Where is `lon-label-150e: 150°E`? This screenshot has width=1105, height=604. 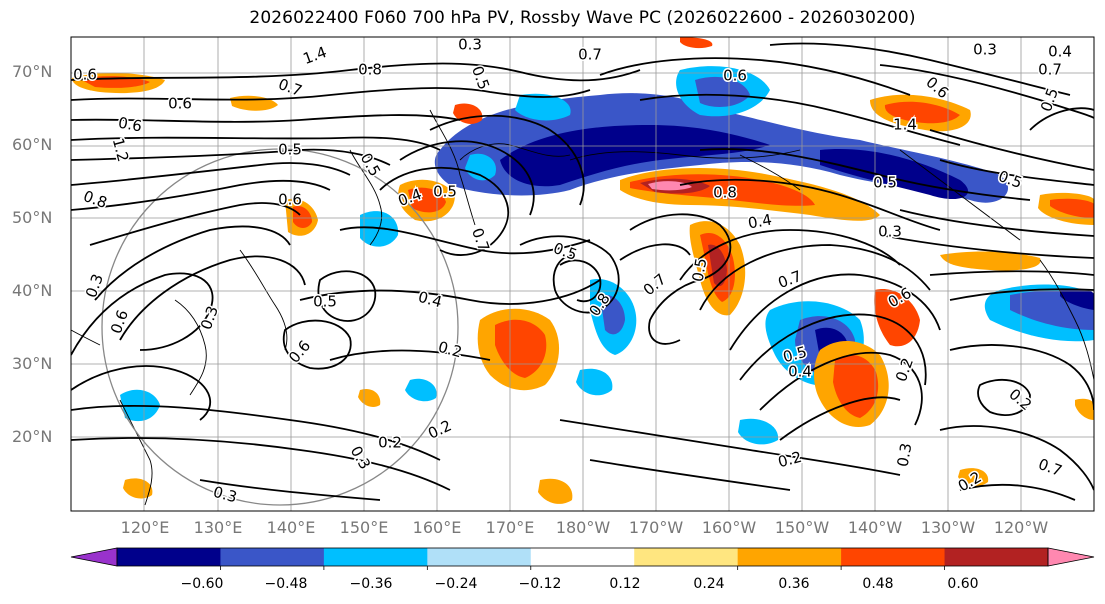
lon-label-150e: 150°E is located at coordinates (364, 527).